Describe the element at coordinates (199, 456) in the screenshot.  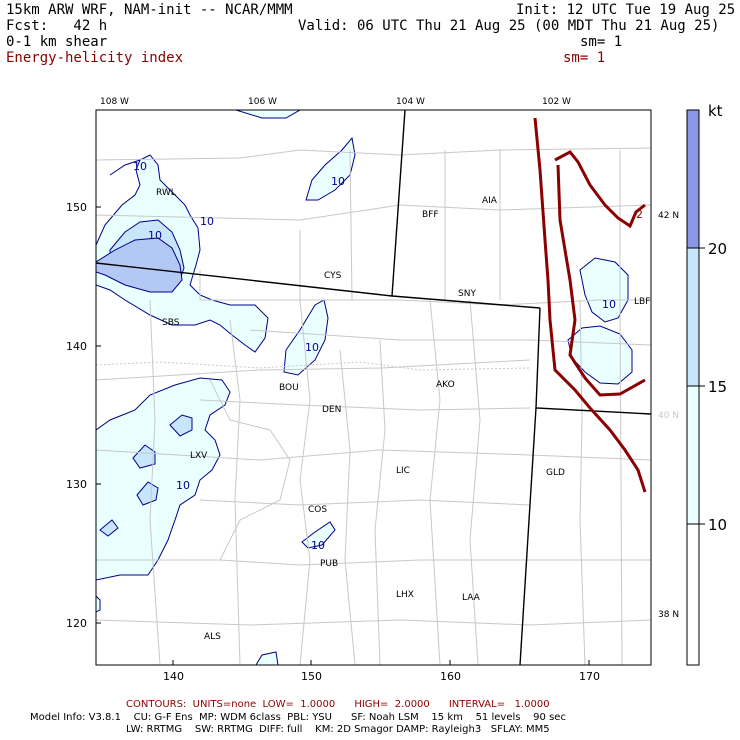
I see `station-label: LXV` at that location.